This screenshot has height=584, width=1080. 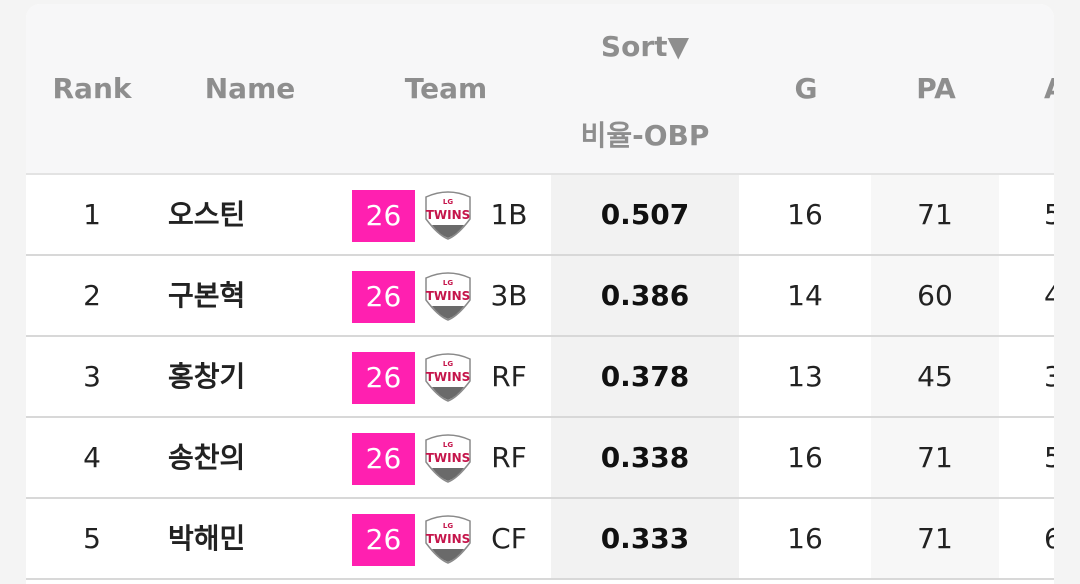 I want to click on obp-cell: 0.338, so click(x=645, y=457).